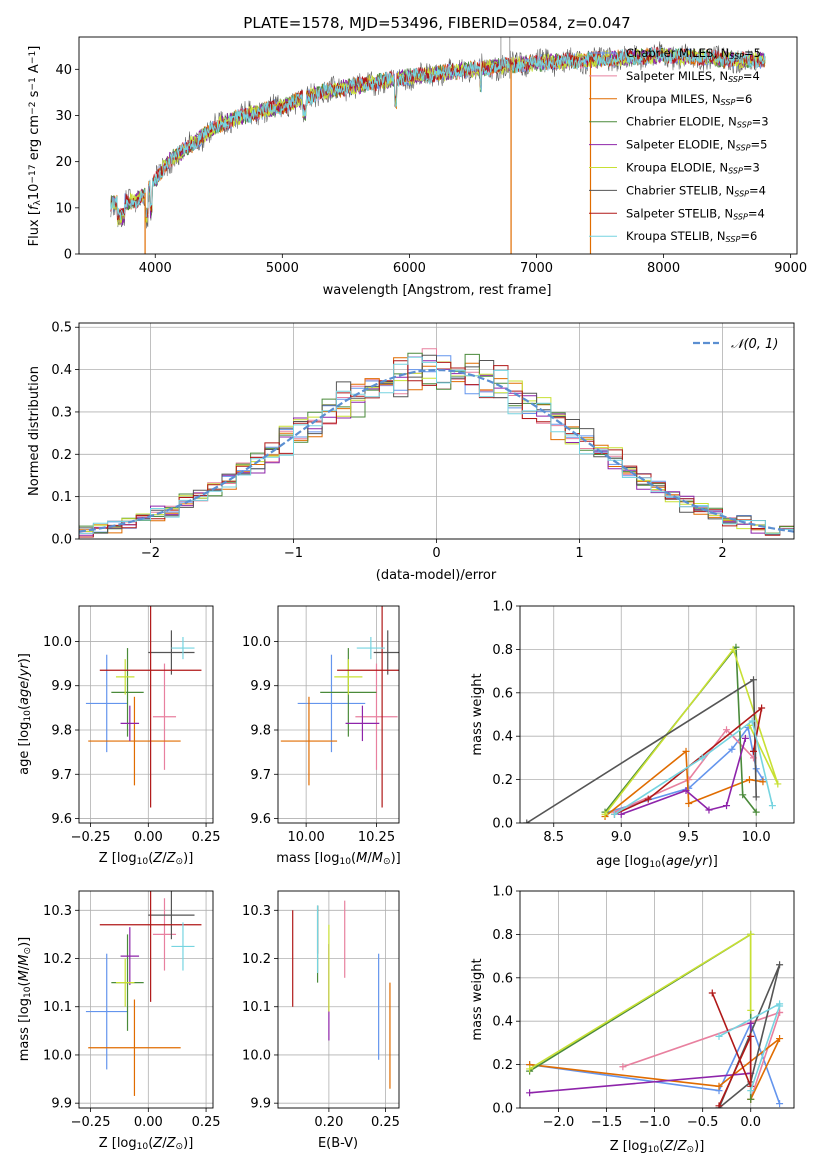 The width and height of the screenshot is (819, 1170). What do you see at coordinates (607, 1122) in the screenshot?
I see `x-tick-label: −1.5` at bounding box center [607, 1122].